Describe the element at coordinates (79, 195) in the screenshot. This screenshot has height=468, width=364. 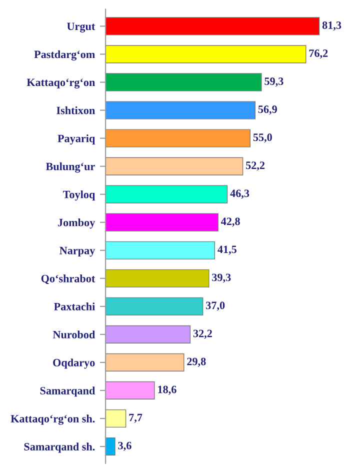
I see `y-tick-label: Toyloq` at that location.